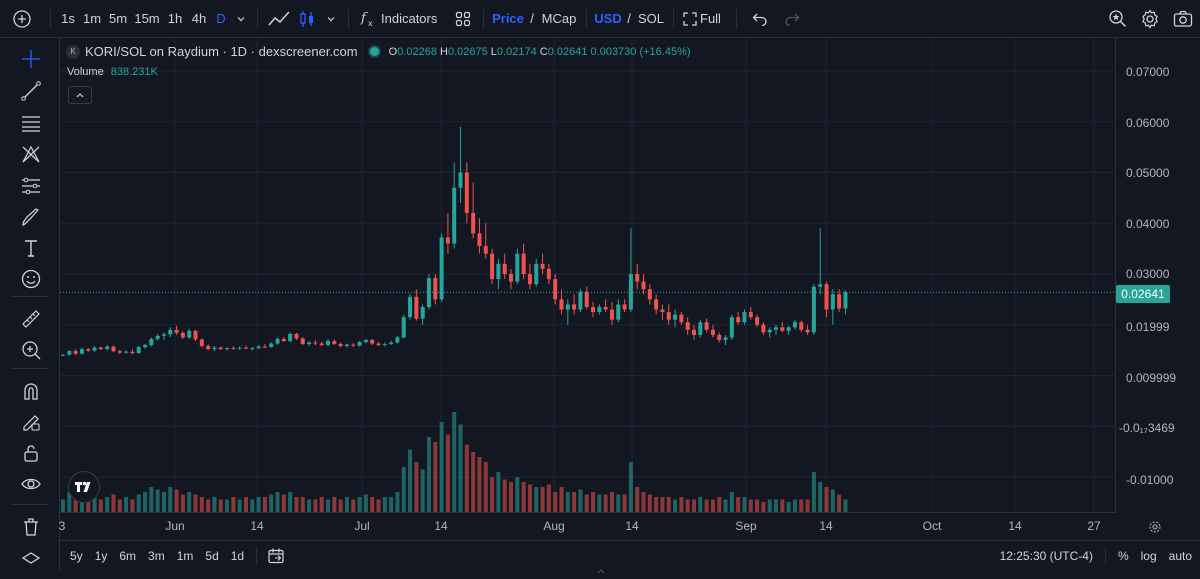 Image resolution: width=1200 pixels, height=579 pixels. What do you see at coordinates (1150, 19) in the screenshot?
I see `settings-gear-icon` at bounding box center [1150, 19].